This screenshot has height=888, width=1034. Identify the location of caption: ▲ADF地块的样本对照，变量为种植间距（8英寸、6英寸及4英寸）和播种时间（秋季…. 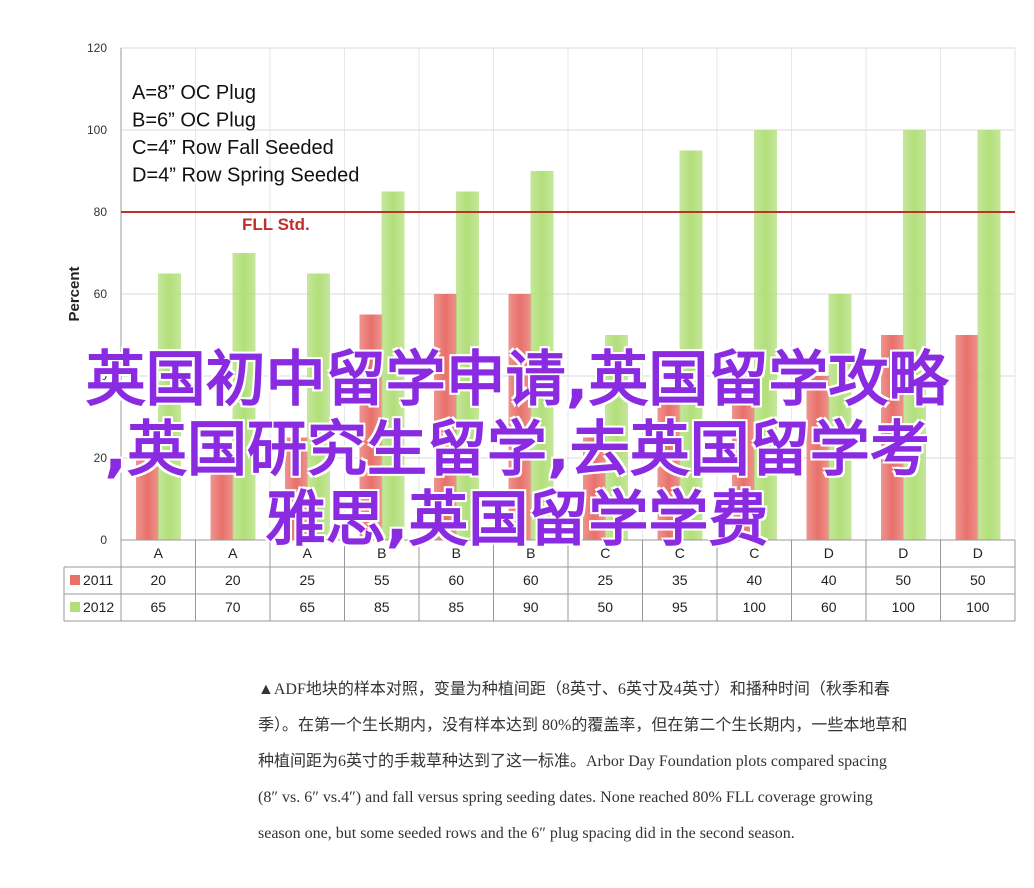
(638, 762).